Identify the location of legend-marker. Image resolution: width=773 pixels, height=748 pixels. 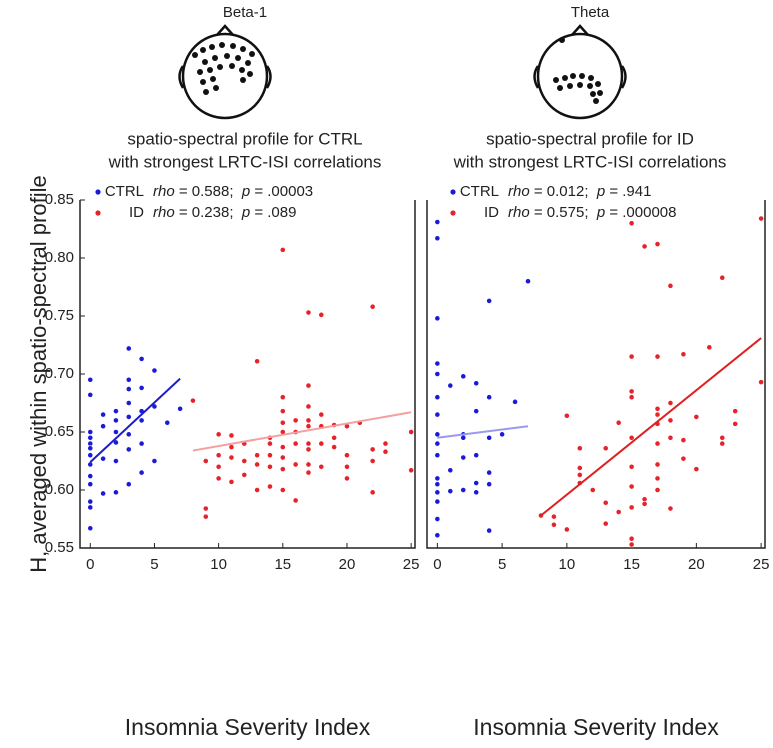
(98, 213).